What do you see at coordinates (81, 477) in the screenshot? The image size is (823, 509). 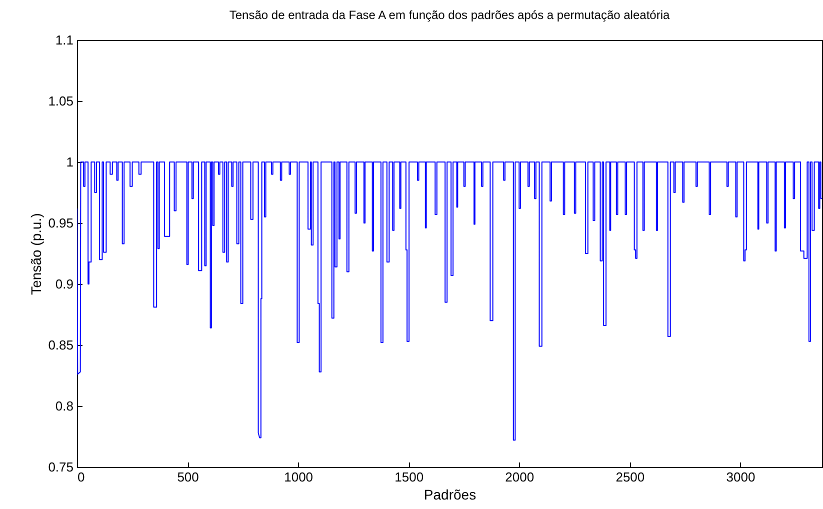 I see `x-tick-label: 0` at bounding box center [81, 477].